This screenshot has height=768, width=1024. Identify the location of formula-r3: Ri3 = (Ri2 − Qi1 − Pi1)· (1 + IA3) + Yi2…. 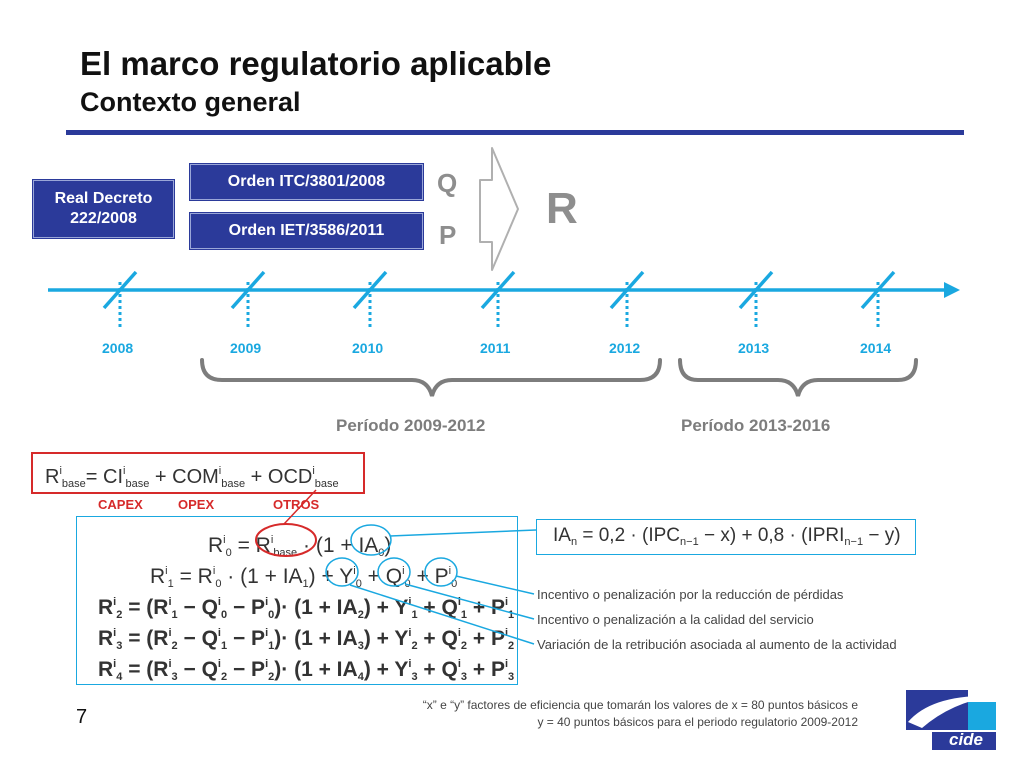
(306, 639).